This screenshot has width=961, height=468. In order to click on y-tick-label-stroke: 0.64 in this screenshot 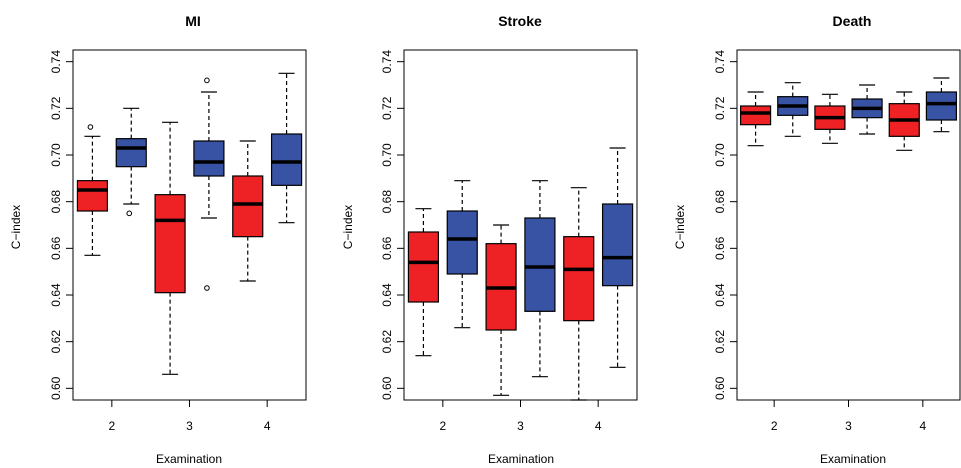, I will do `click(387, 295)`.